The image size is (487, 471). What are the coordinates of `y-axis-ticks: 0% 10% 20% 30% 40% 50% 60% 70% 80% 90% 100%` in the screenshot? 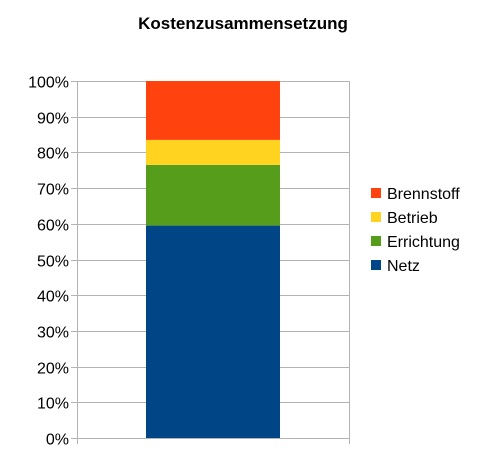 It's located at (52, 262).